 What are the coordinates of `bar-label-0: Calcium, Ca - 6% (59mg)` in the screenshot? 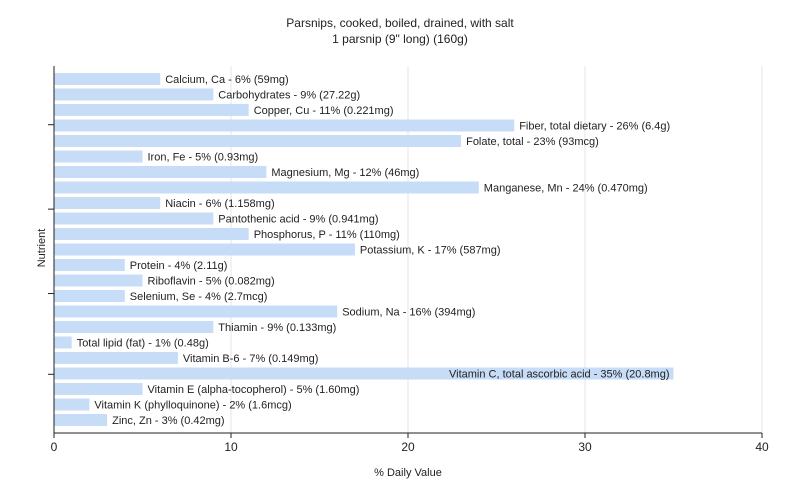 It's located at (226, 80).